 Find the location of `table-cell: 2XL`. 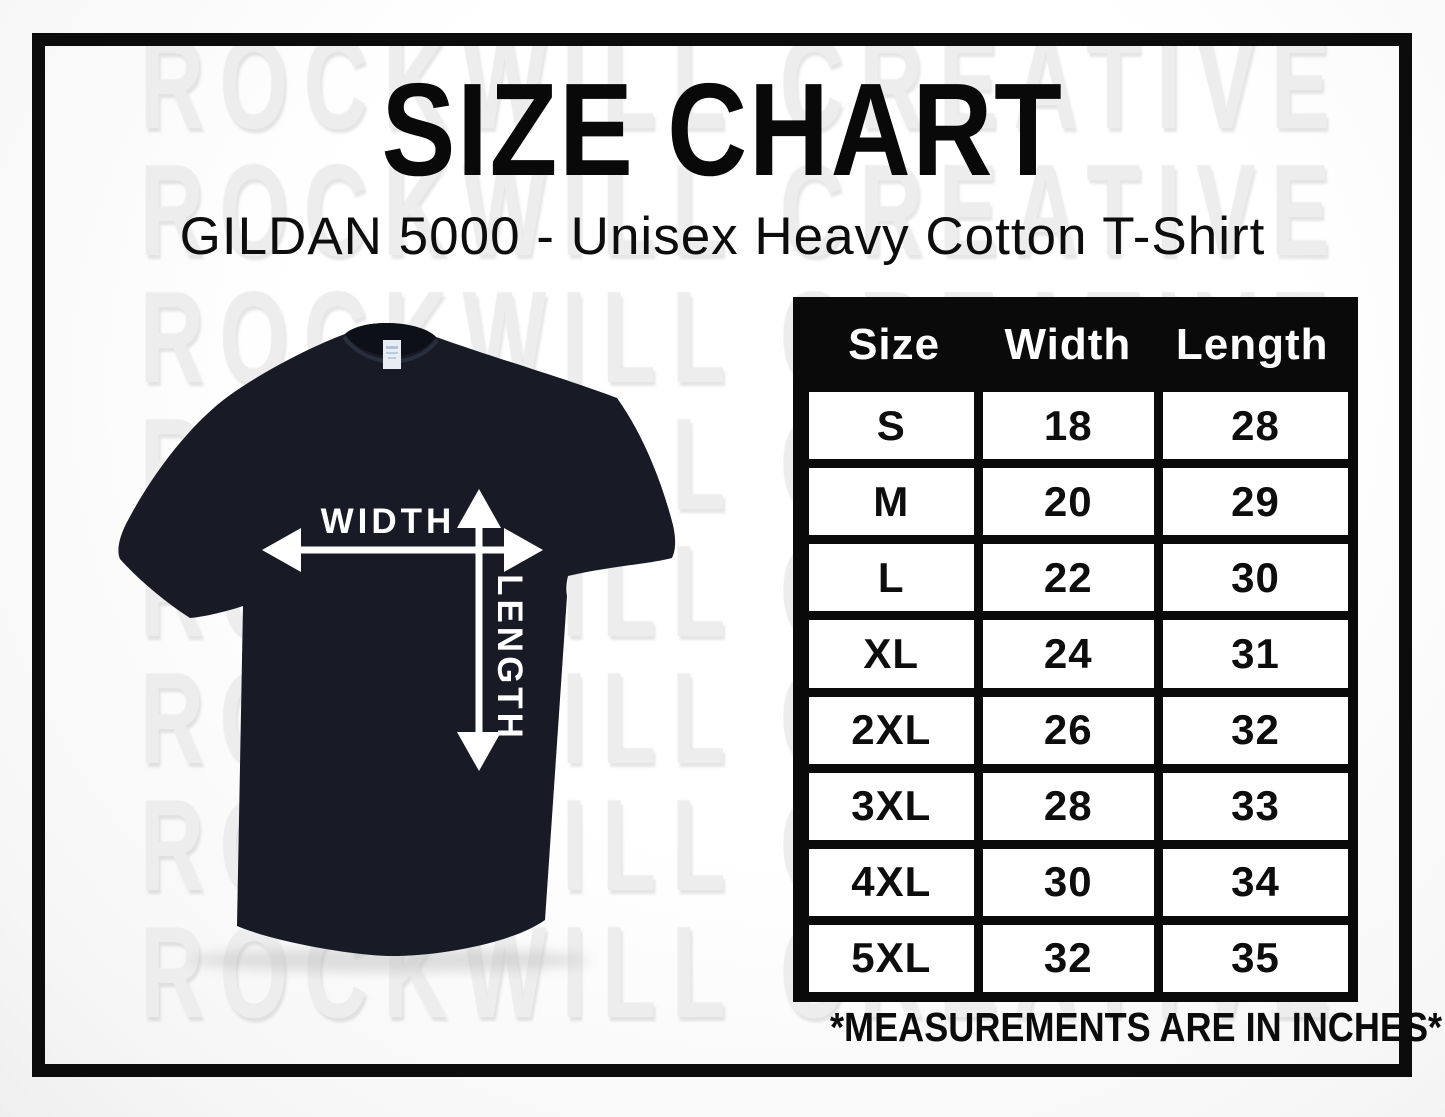

table-cell: 2XL is located at coordinates (891, 730).